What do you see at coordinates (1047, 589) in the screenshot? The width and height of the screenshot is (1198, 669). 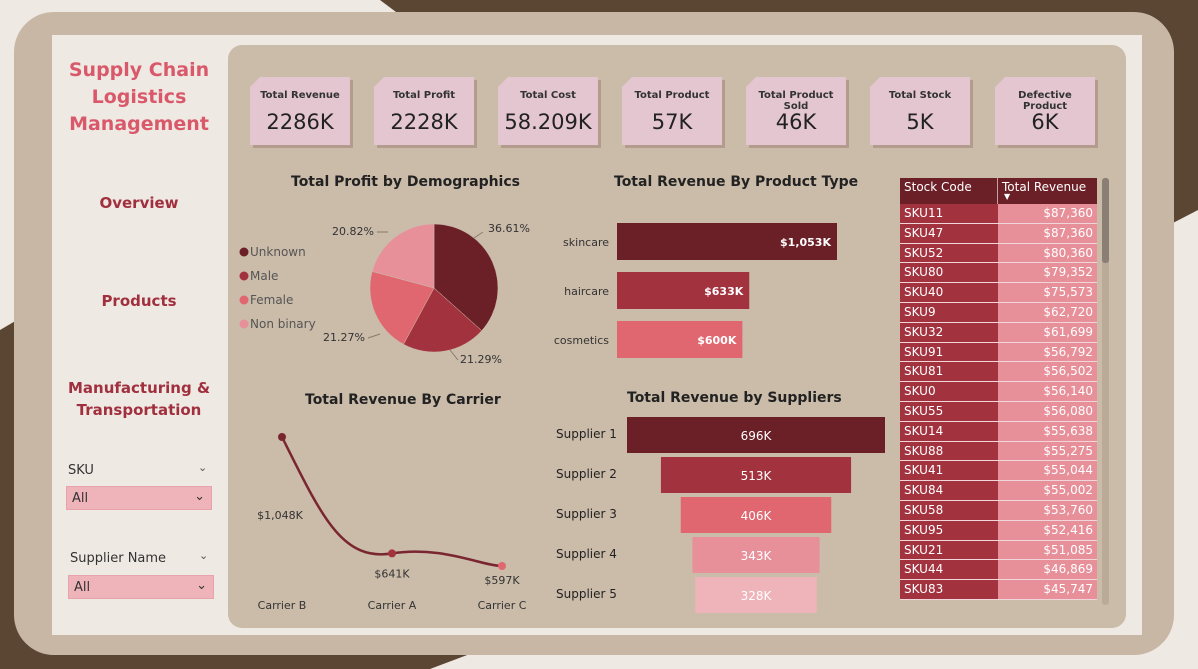 I see `total-revenue-cell: $45,747` at bounding box center [1047, 589].